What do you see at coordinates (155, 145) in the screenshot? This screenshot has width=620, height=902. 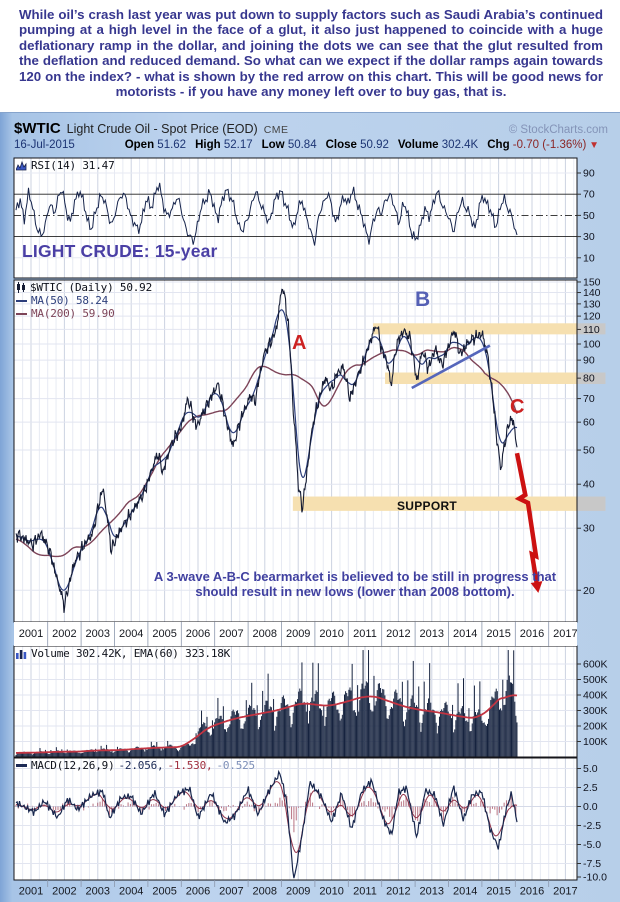 I see `quote-open: Open 51.62` at bounding box center [155, 145].